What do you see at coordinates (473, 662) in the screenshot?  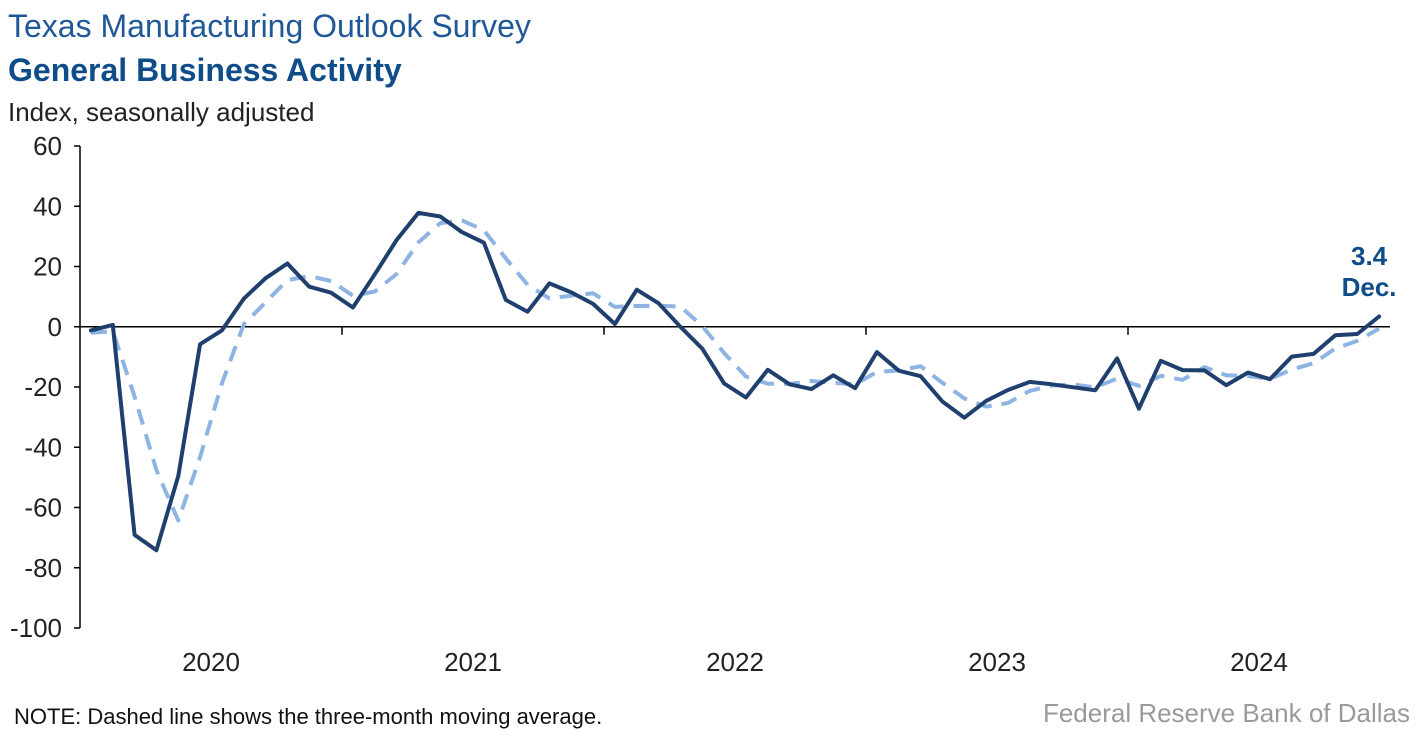 I see `x-tick-label: 2021` at bounding box center [473, 662].